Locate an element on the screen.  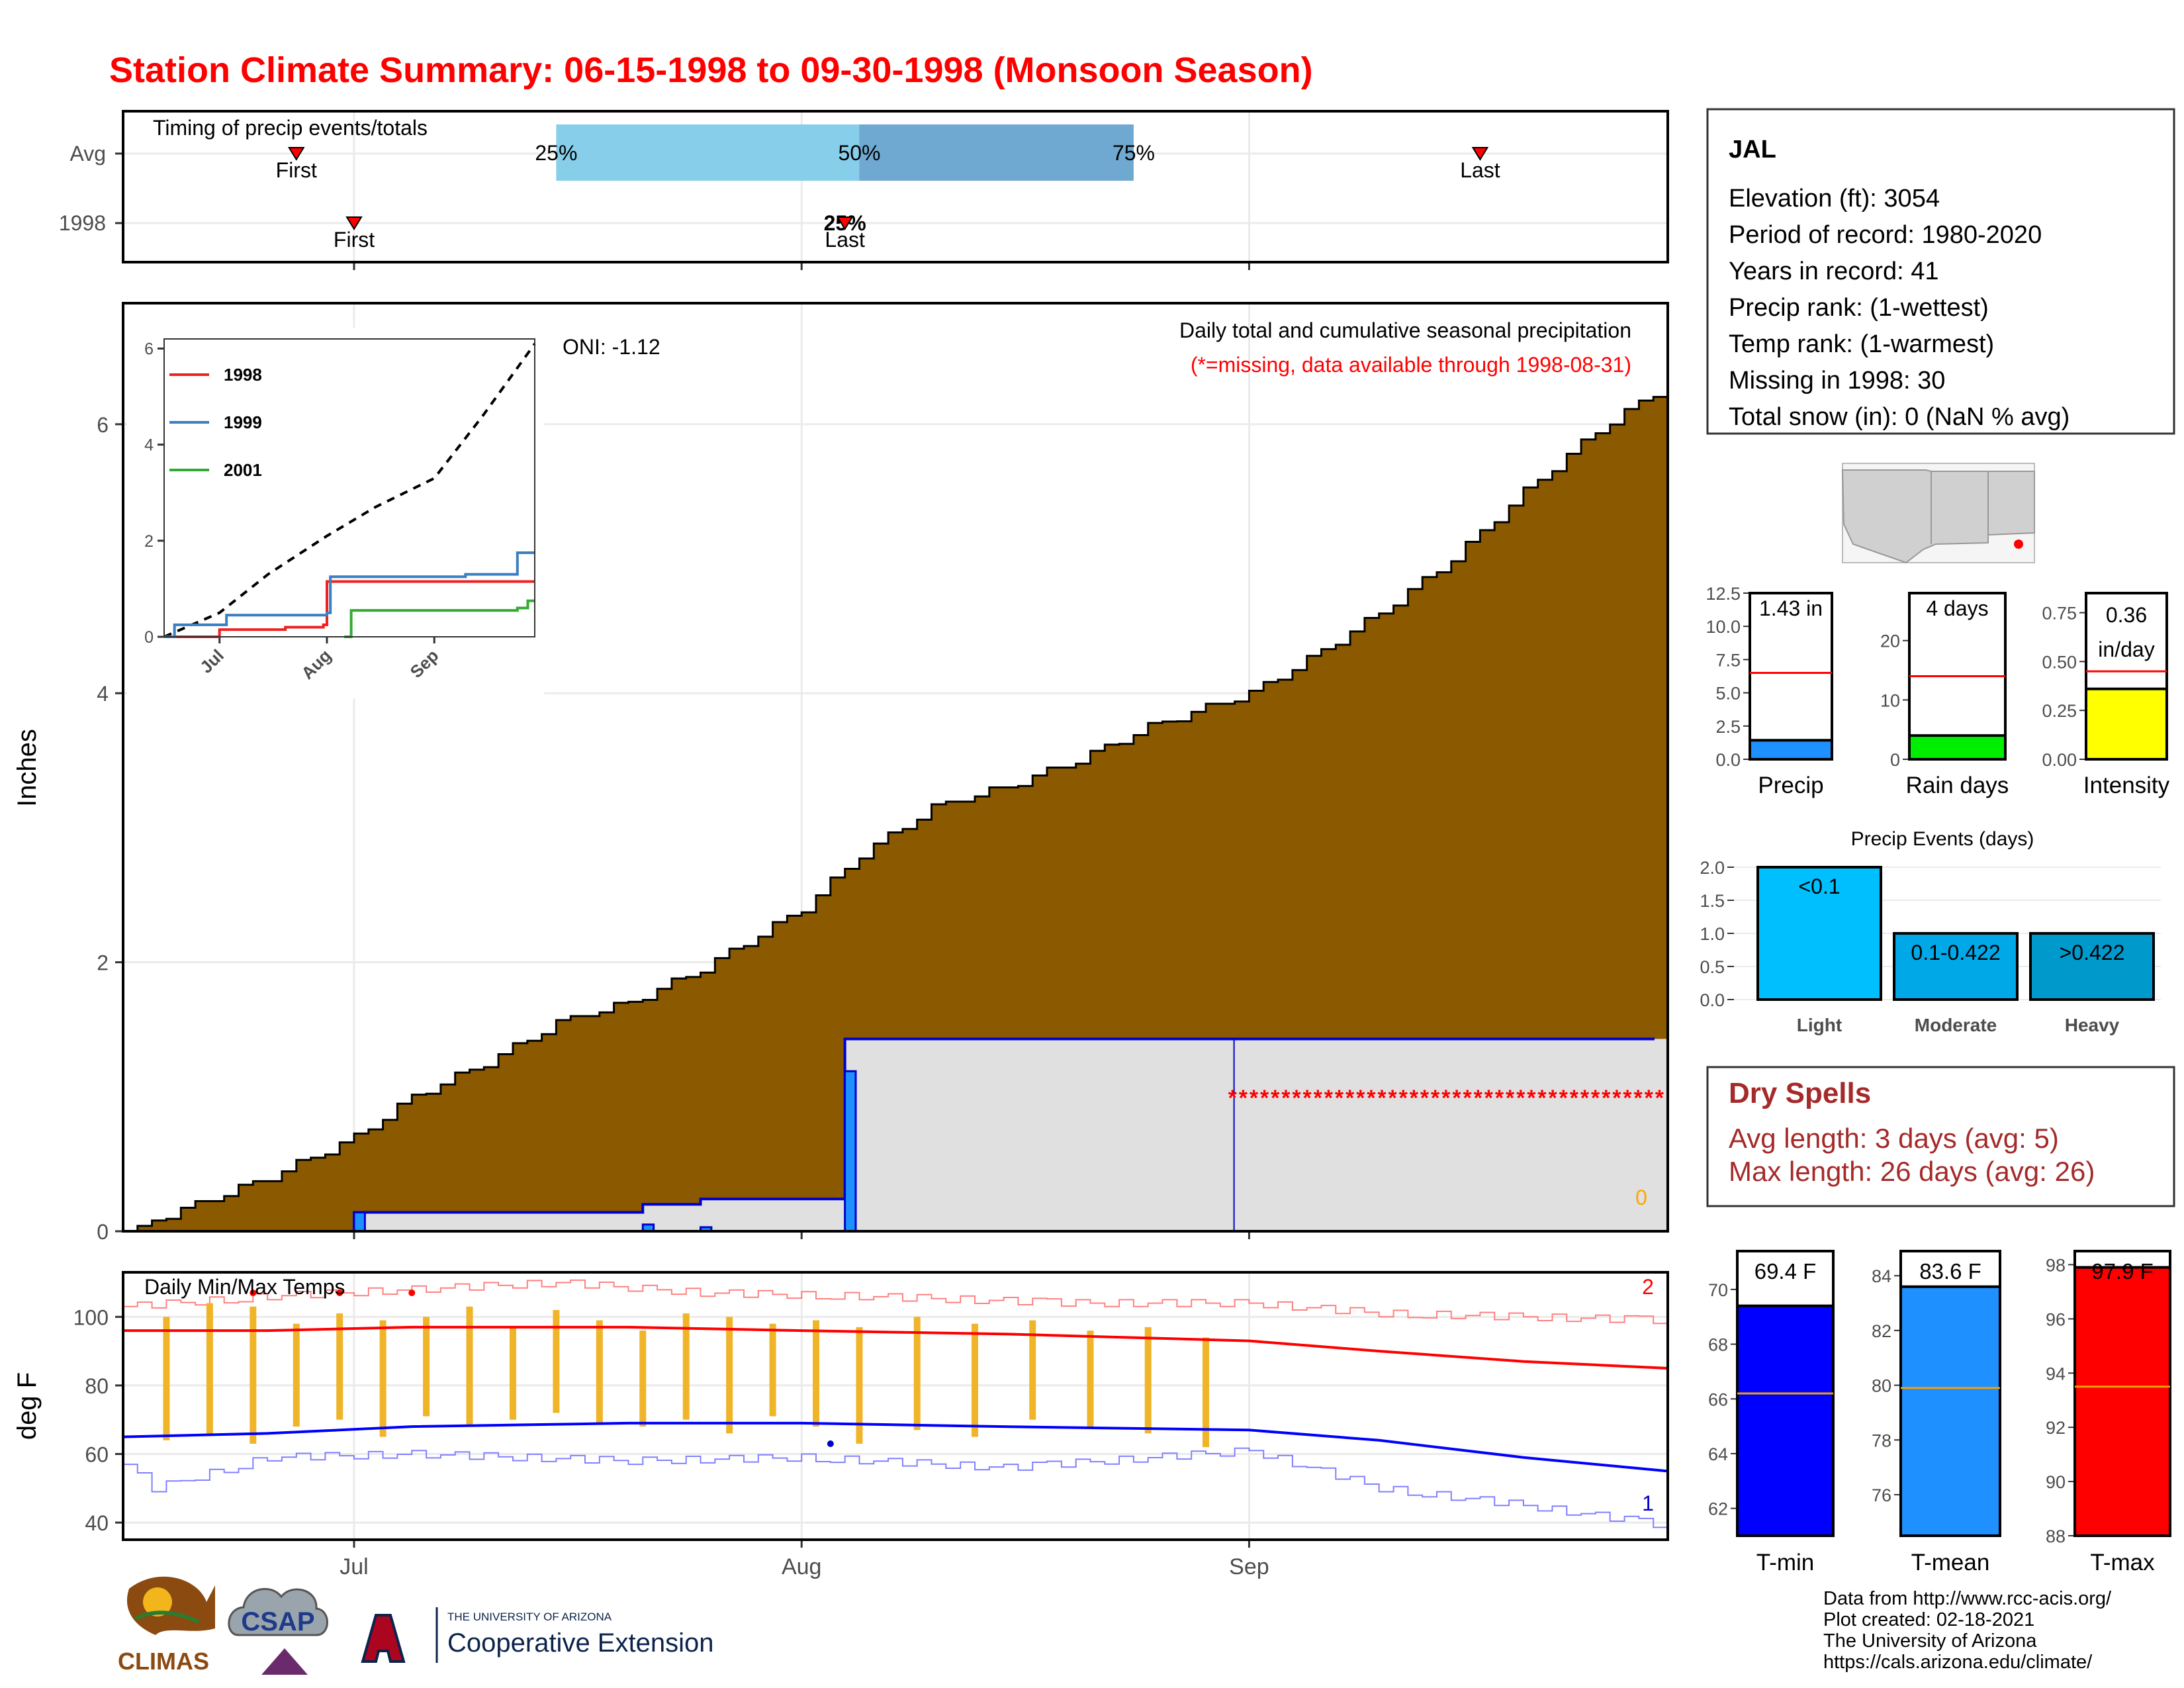
temp-y-tick-label: 60 is located at coordinates (97, 1455).